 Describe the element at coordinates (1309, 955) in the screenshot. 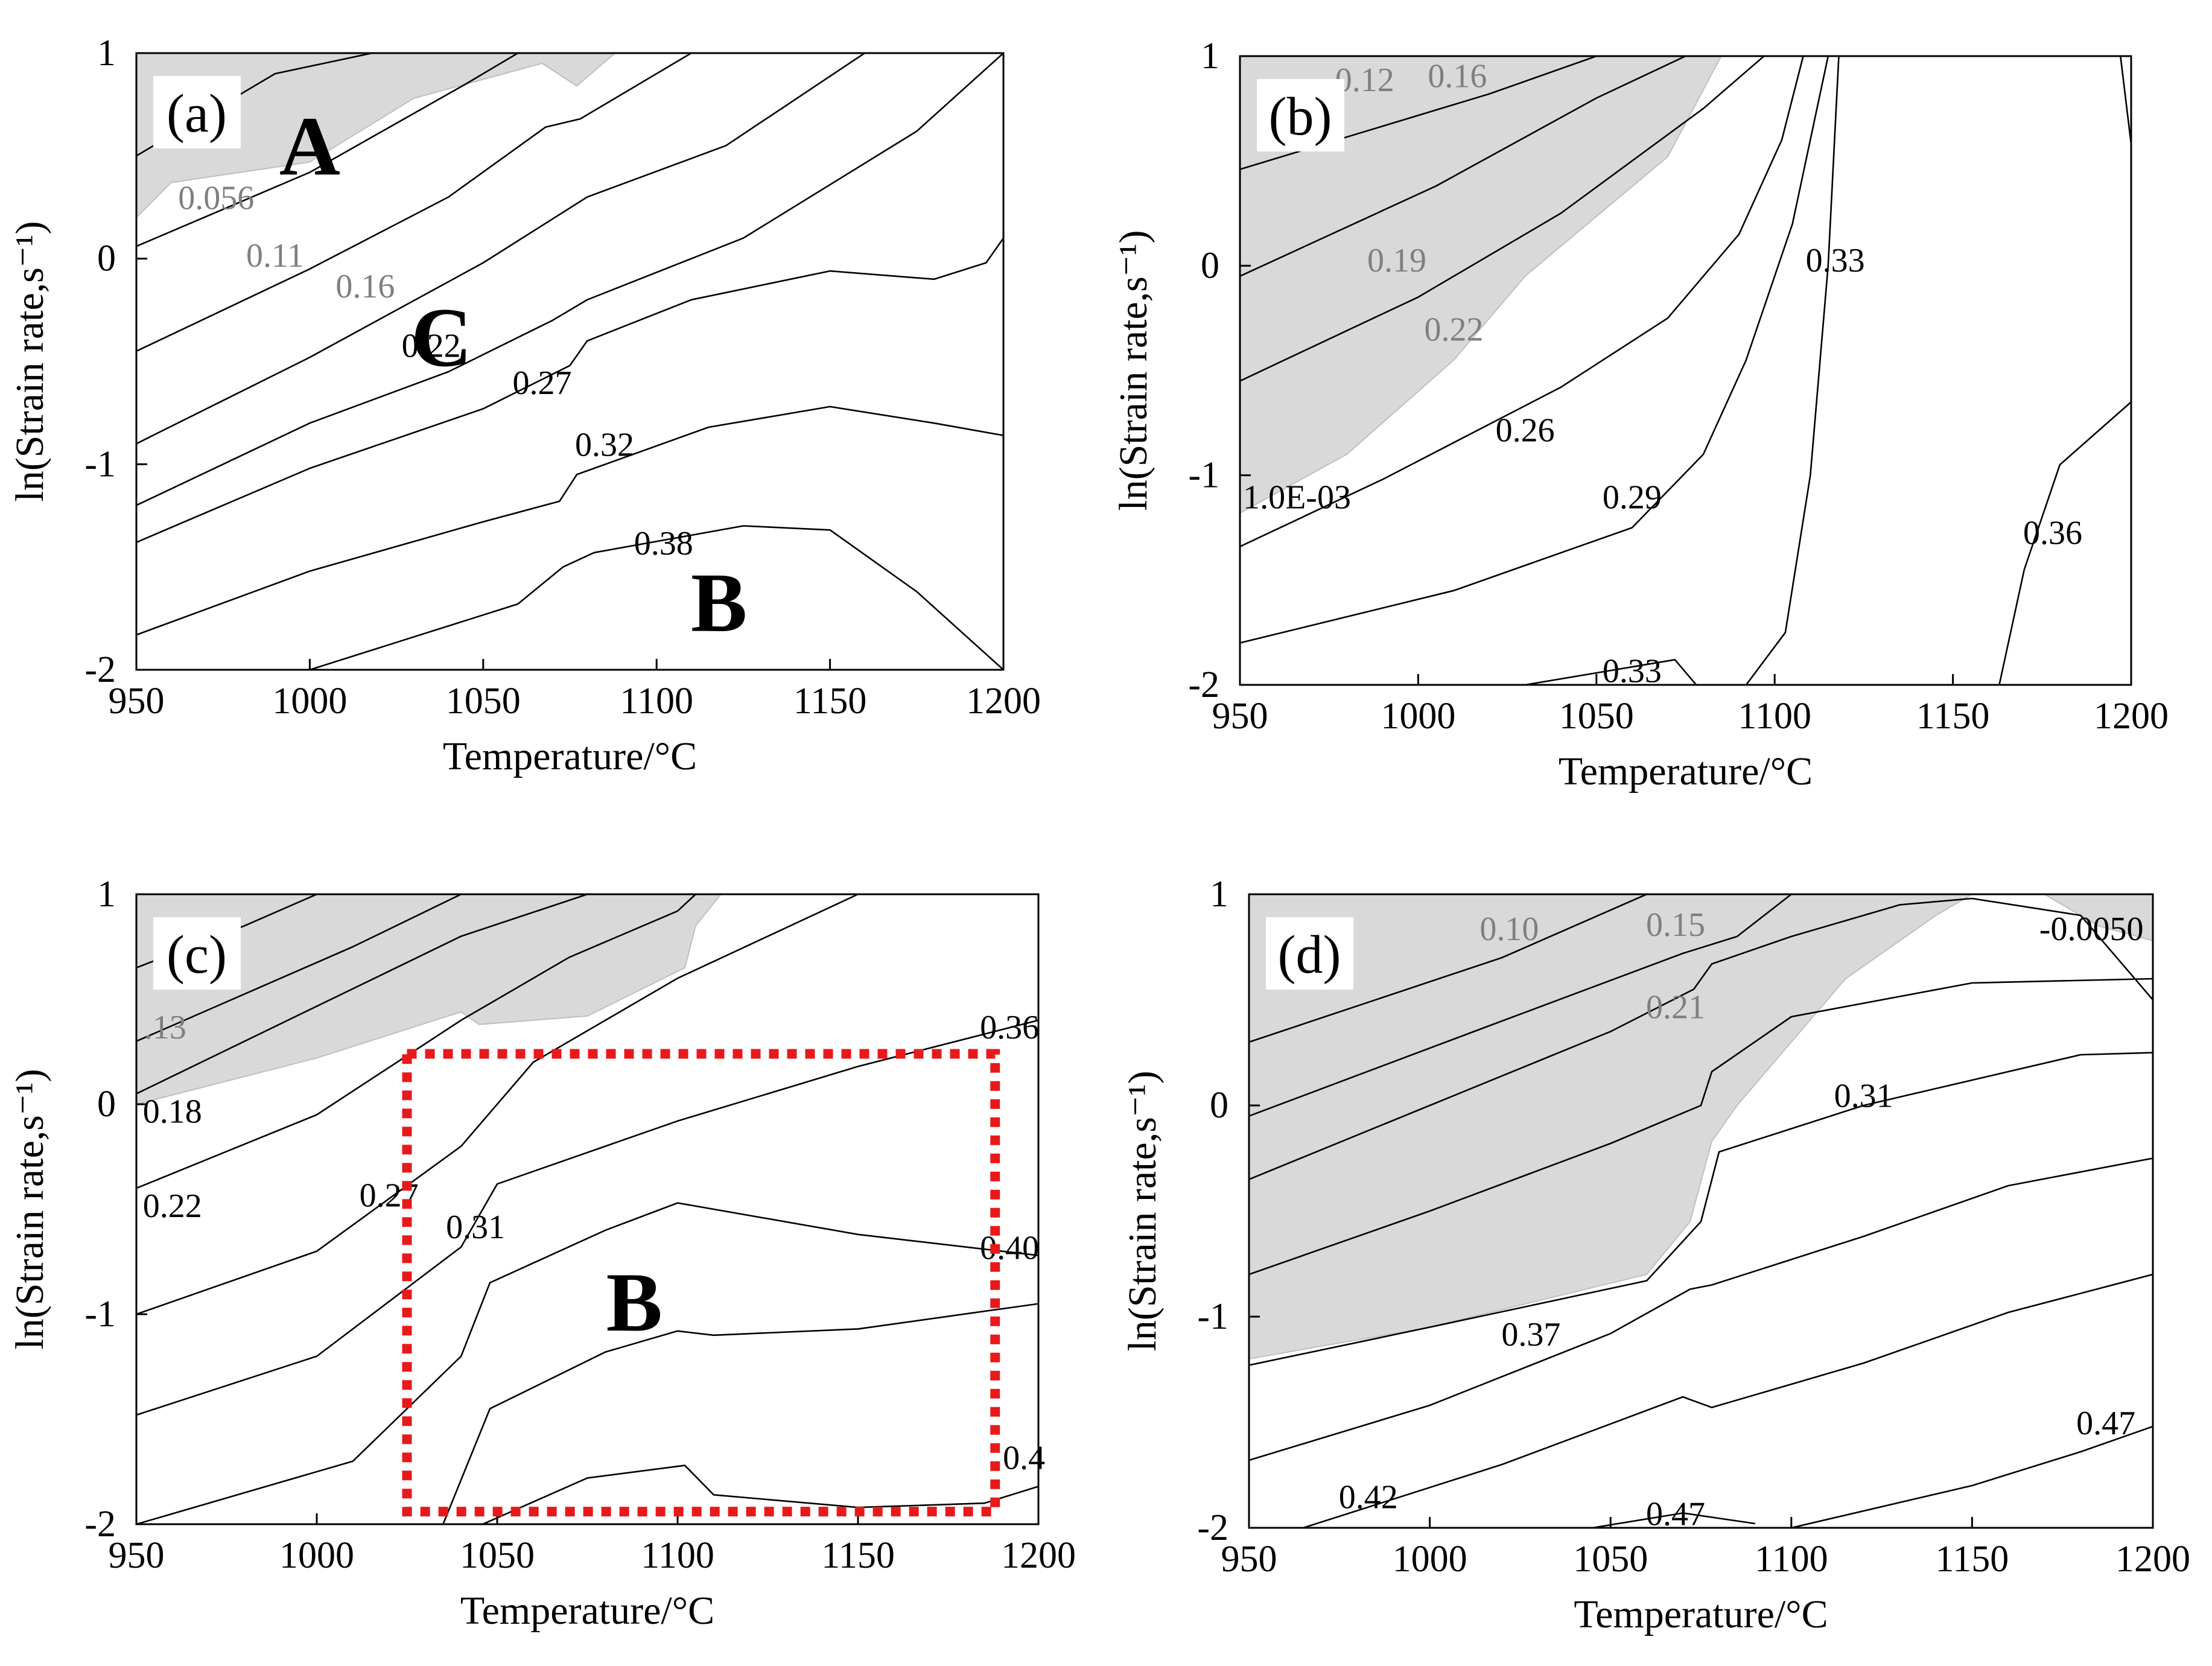

I see `panel-d-panel-label: (d)` at that location.